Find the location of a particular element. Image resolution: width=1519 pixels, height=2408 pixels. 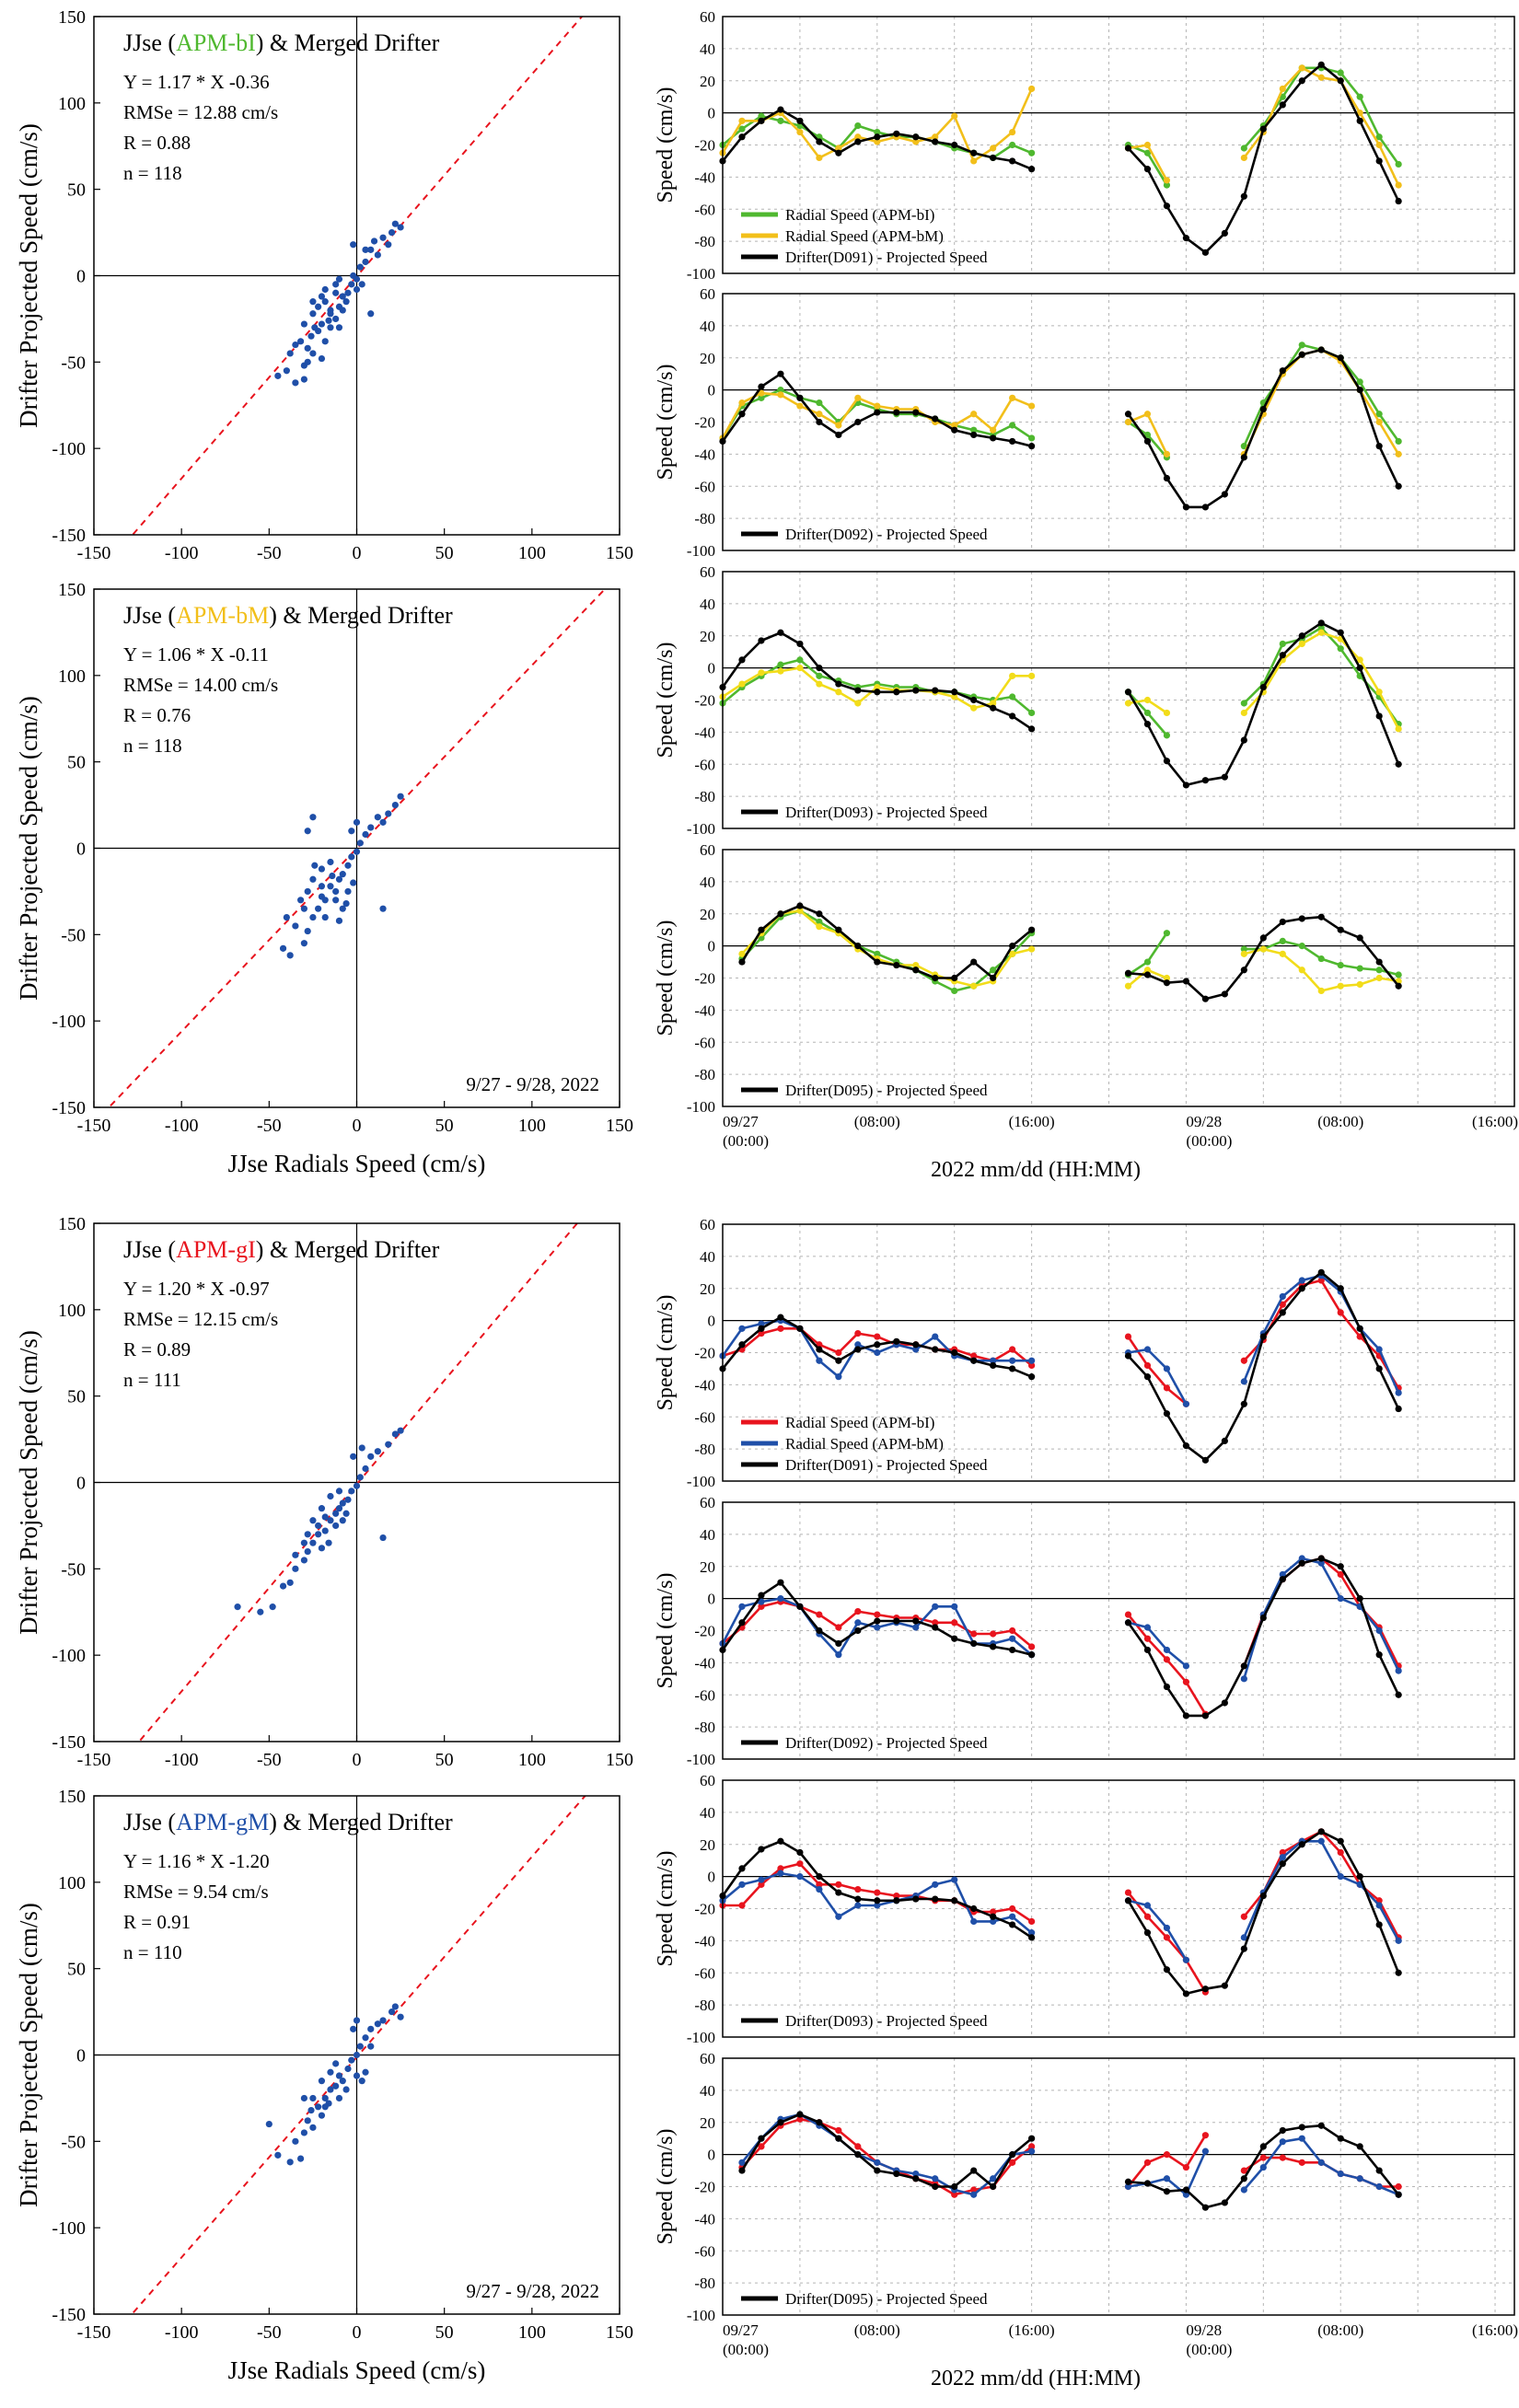

stat-line: R = 0.76 is located at coordinates (157, 715).